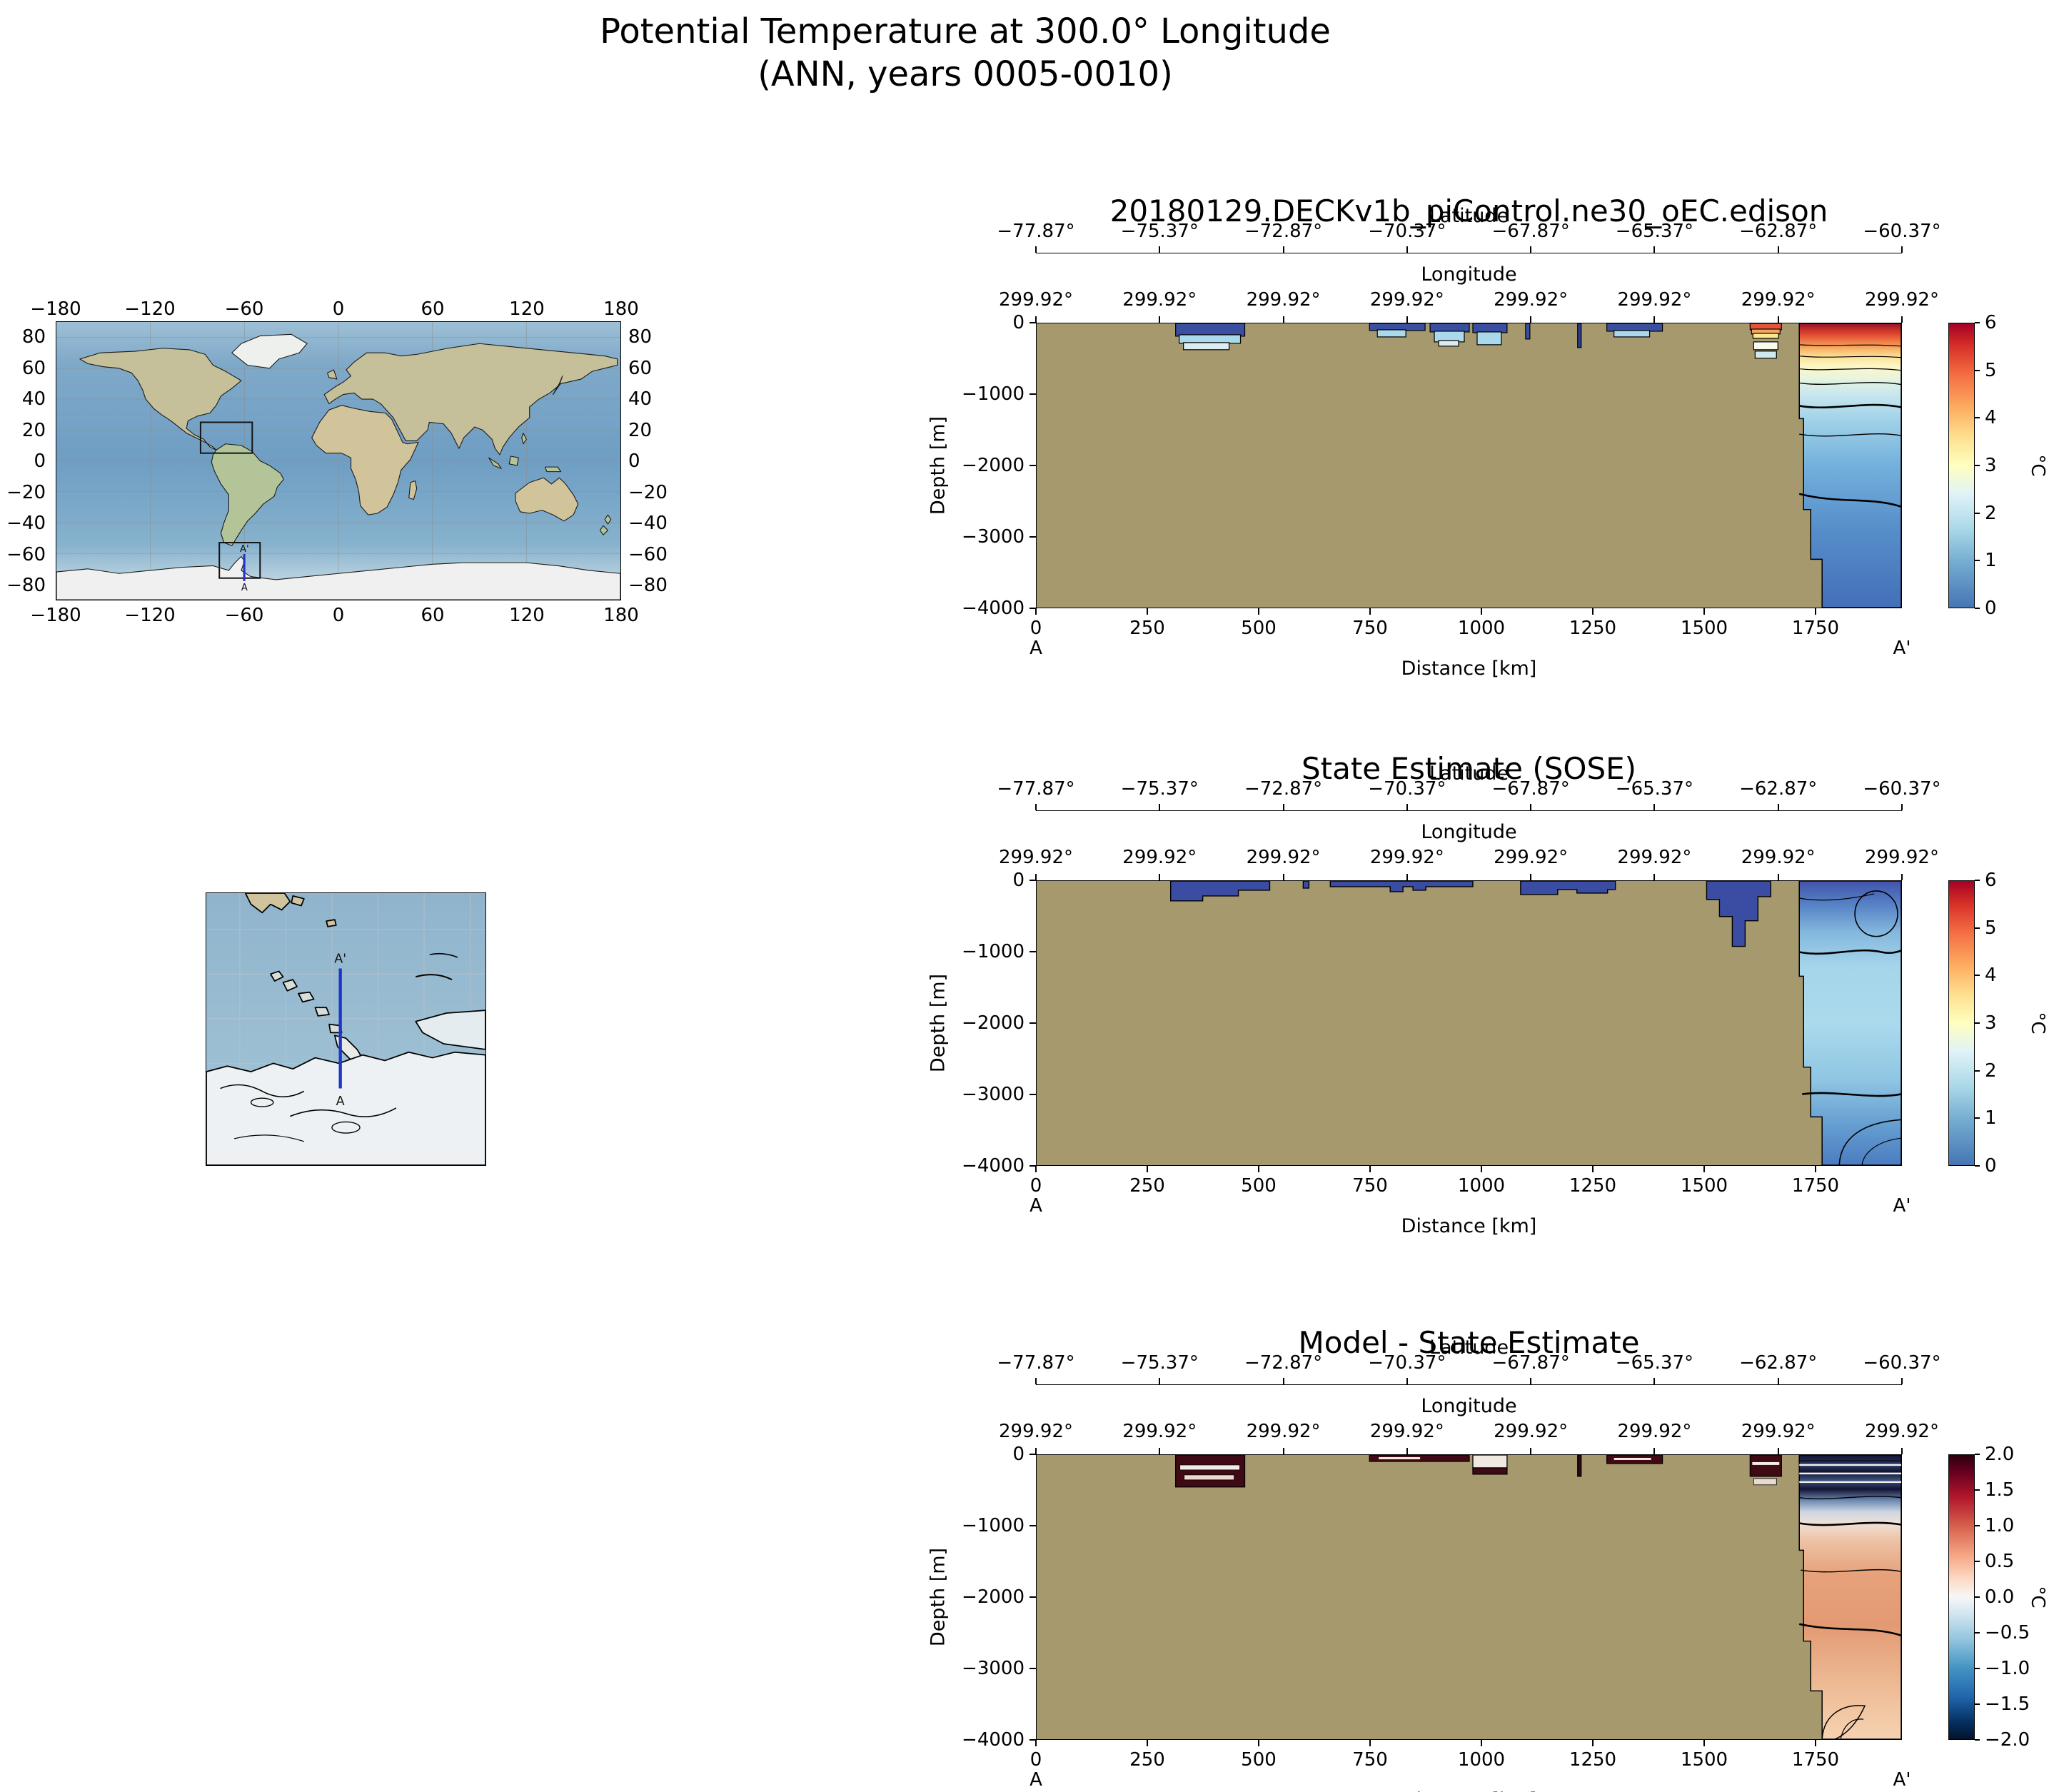 This screenshot has width=2054, height=1792. Describe the element at coordinates (335, 616) in the screenshot. I see `world-map-lon-ticks-bottom: −180 −120 −60 0 60 120 180` at that location.